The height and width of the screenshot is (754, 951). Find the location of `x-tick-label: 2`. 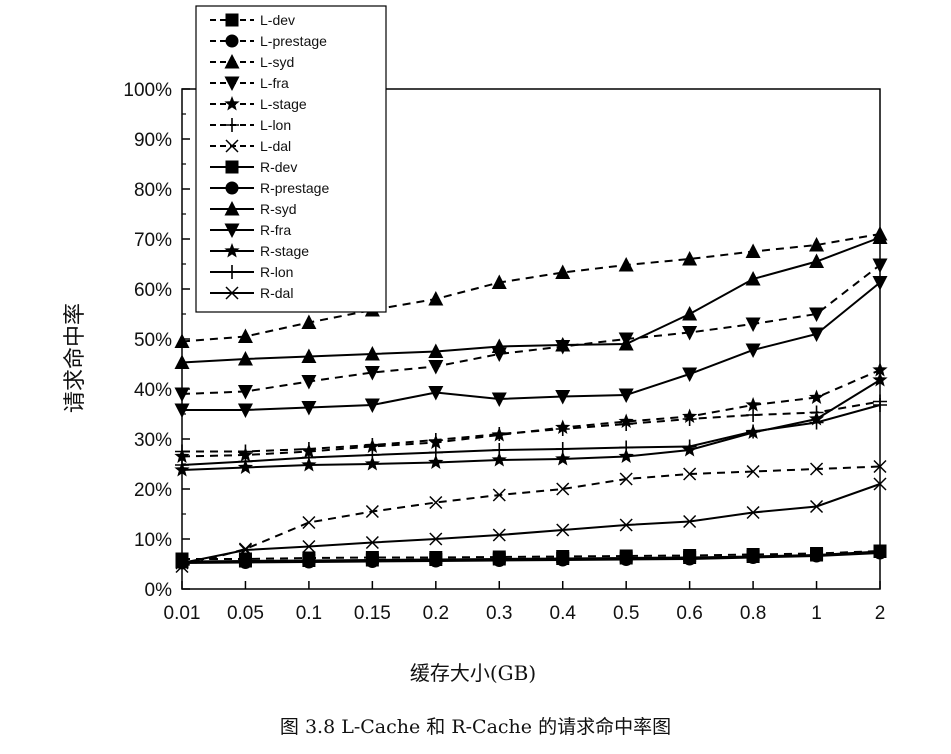

x-tick-label: 2 is located at coordinates (880, 613).